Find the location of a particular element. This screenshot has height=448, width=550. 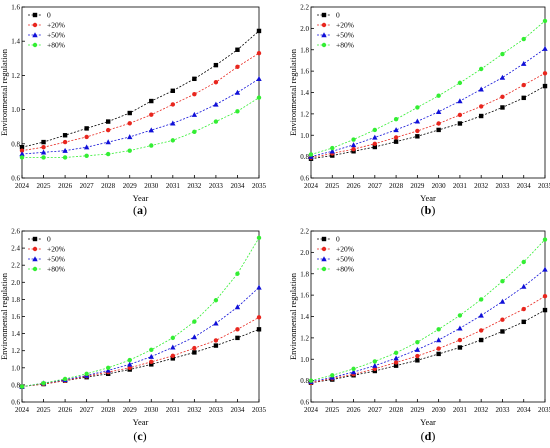

legend-label: +20% is located at coordinates (345, 25).